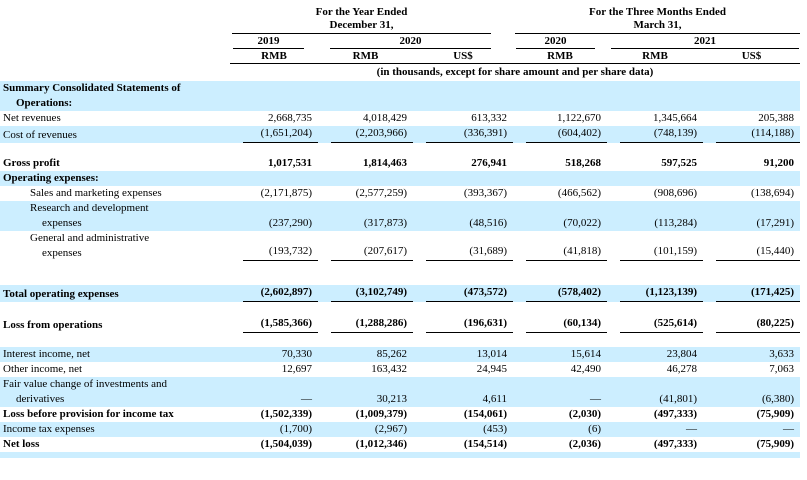  I want to click on row-label-line: Sales and marketing expenses, so click(96, 193).